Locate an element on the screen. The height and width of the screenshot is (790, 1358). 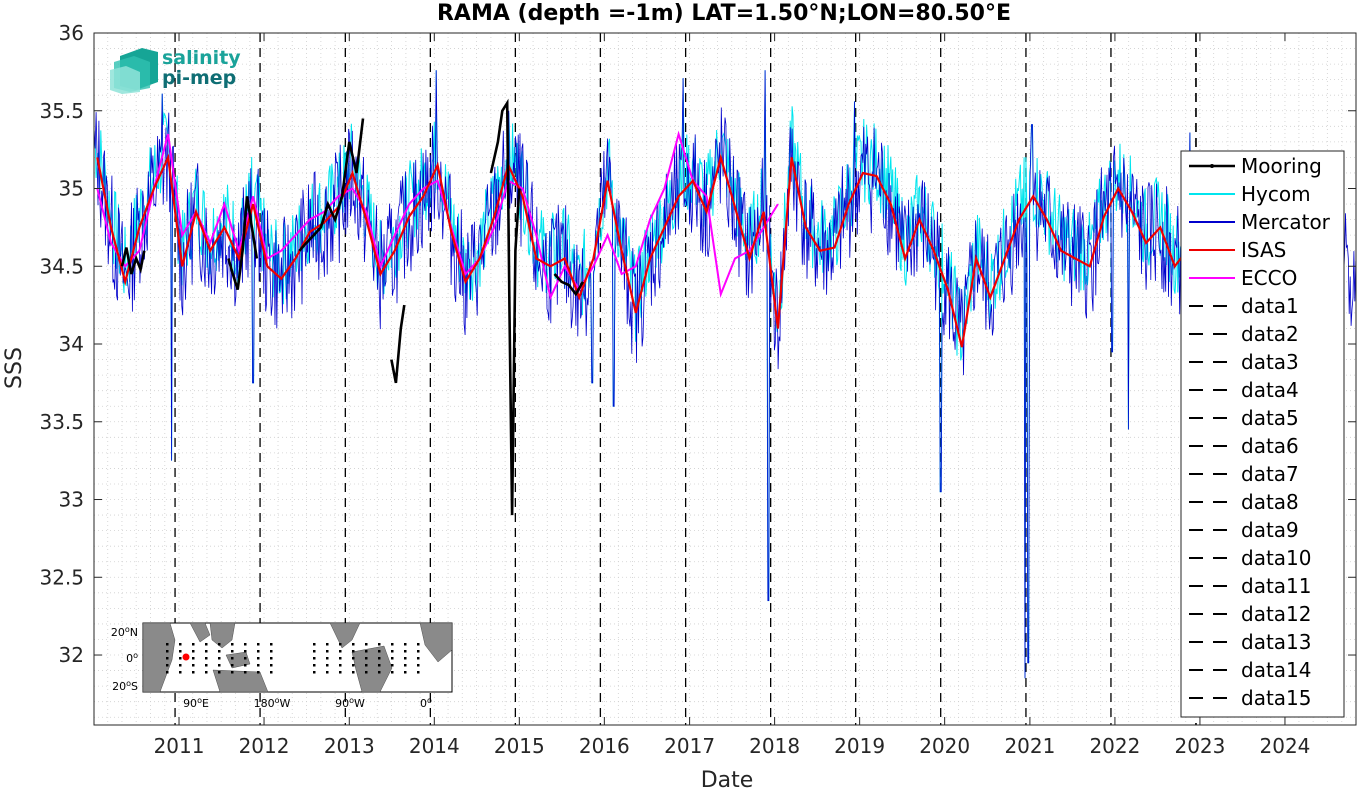
inset-map: 20oN 0o 20oS 90oE 180oW 90oW 0o is located at coordinates (282, 666).